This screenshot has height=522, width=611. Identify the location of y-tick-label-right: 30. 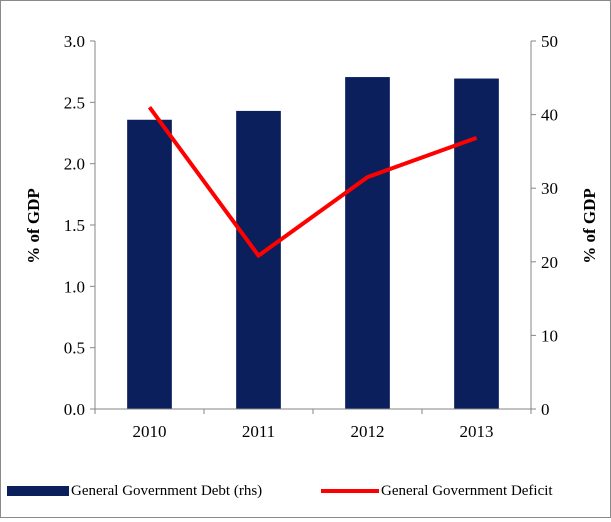
(549, 188).